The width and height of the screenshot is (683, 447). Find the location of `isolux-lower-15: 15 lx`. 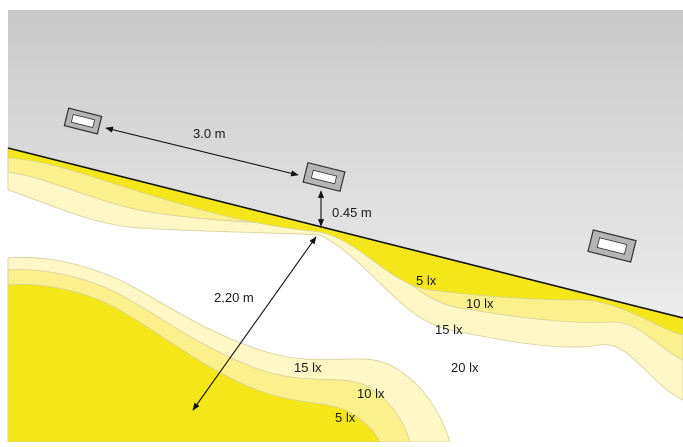

isolux-lower-15: 15 lx is located at coordinates (308, 367).